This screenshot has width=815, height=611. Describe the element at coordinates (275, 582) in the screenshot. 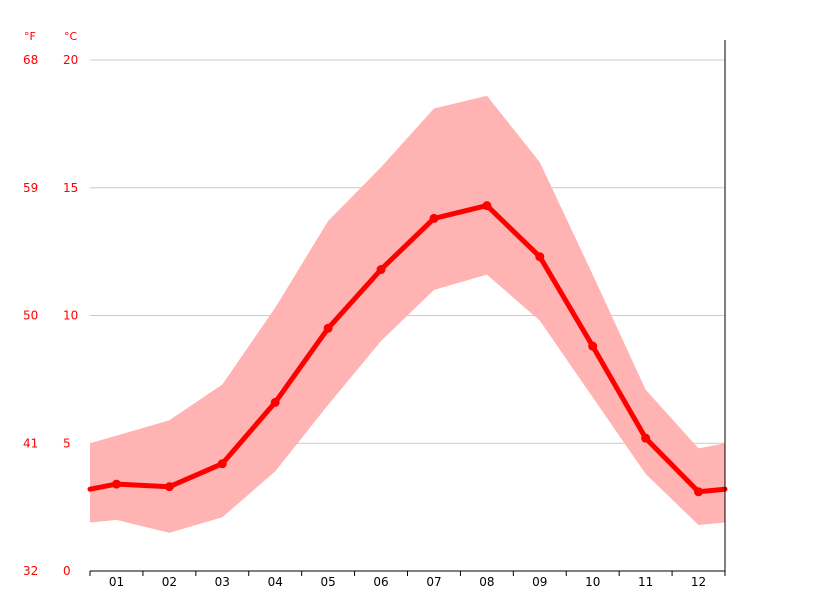

I see `x-tick-label: 04` at that location.